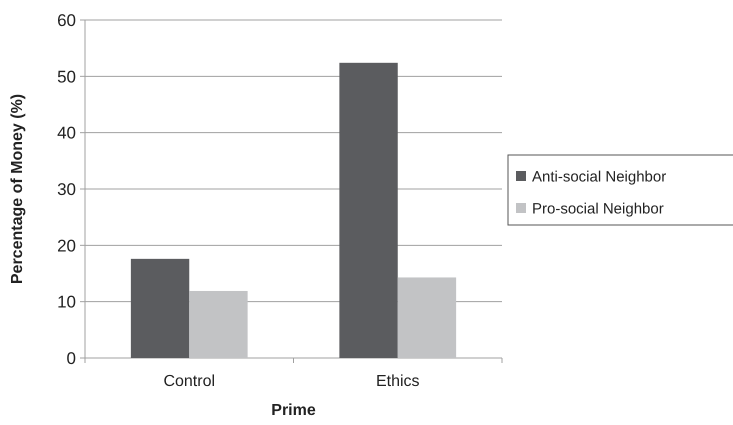 The height and width of the screenshot is (425, 733). Describe the element at coordinates (398, 381) in the screenshot. I see `x-tick-label: Ethics` at that location.